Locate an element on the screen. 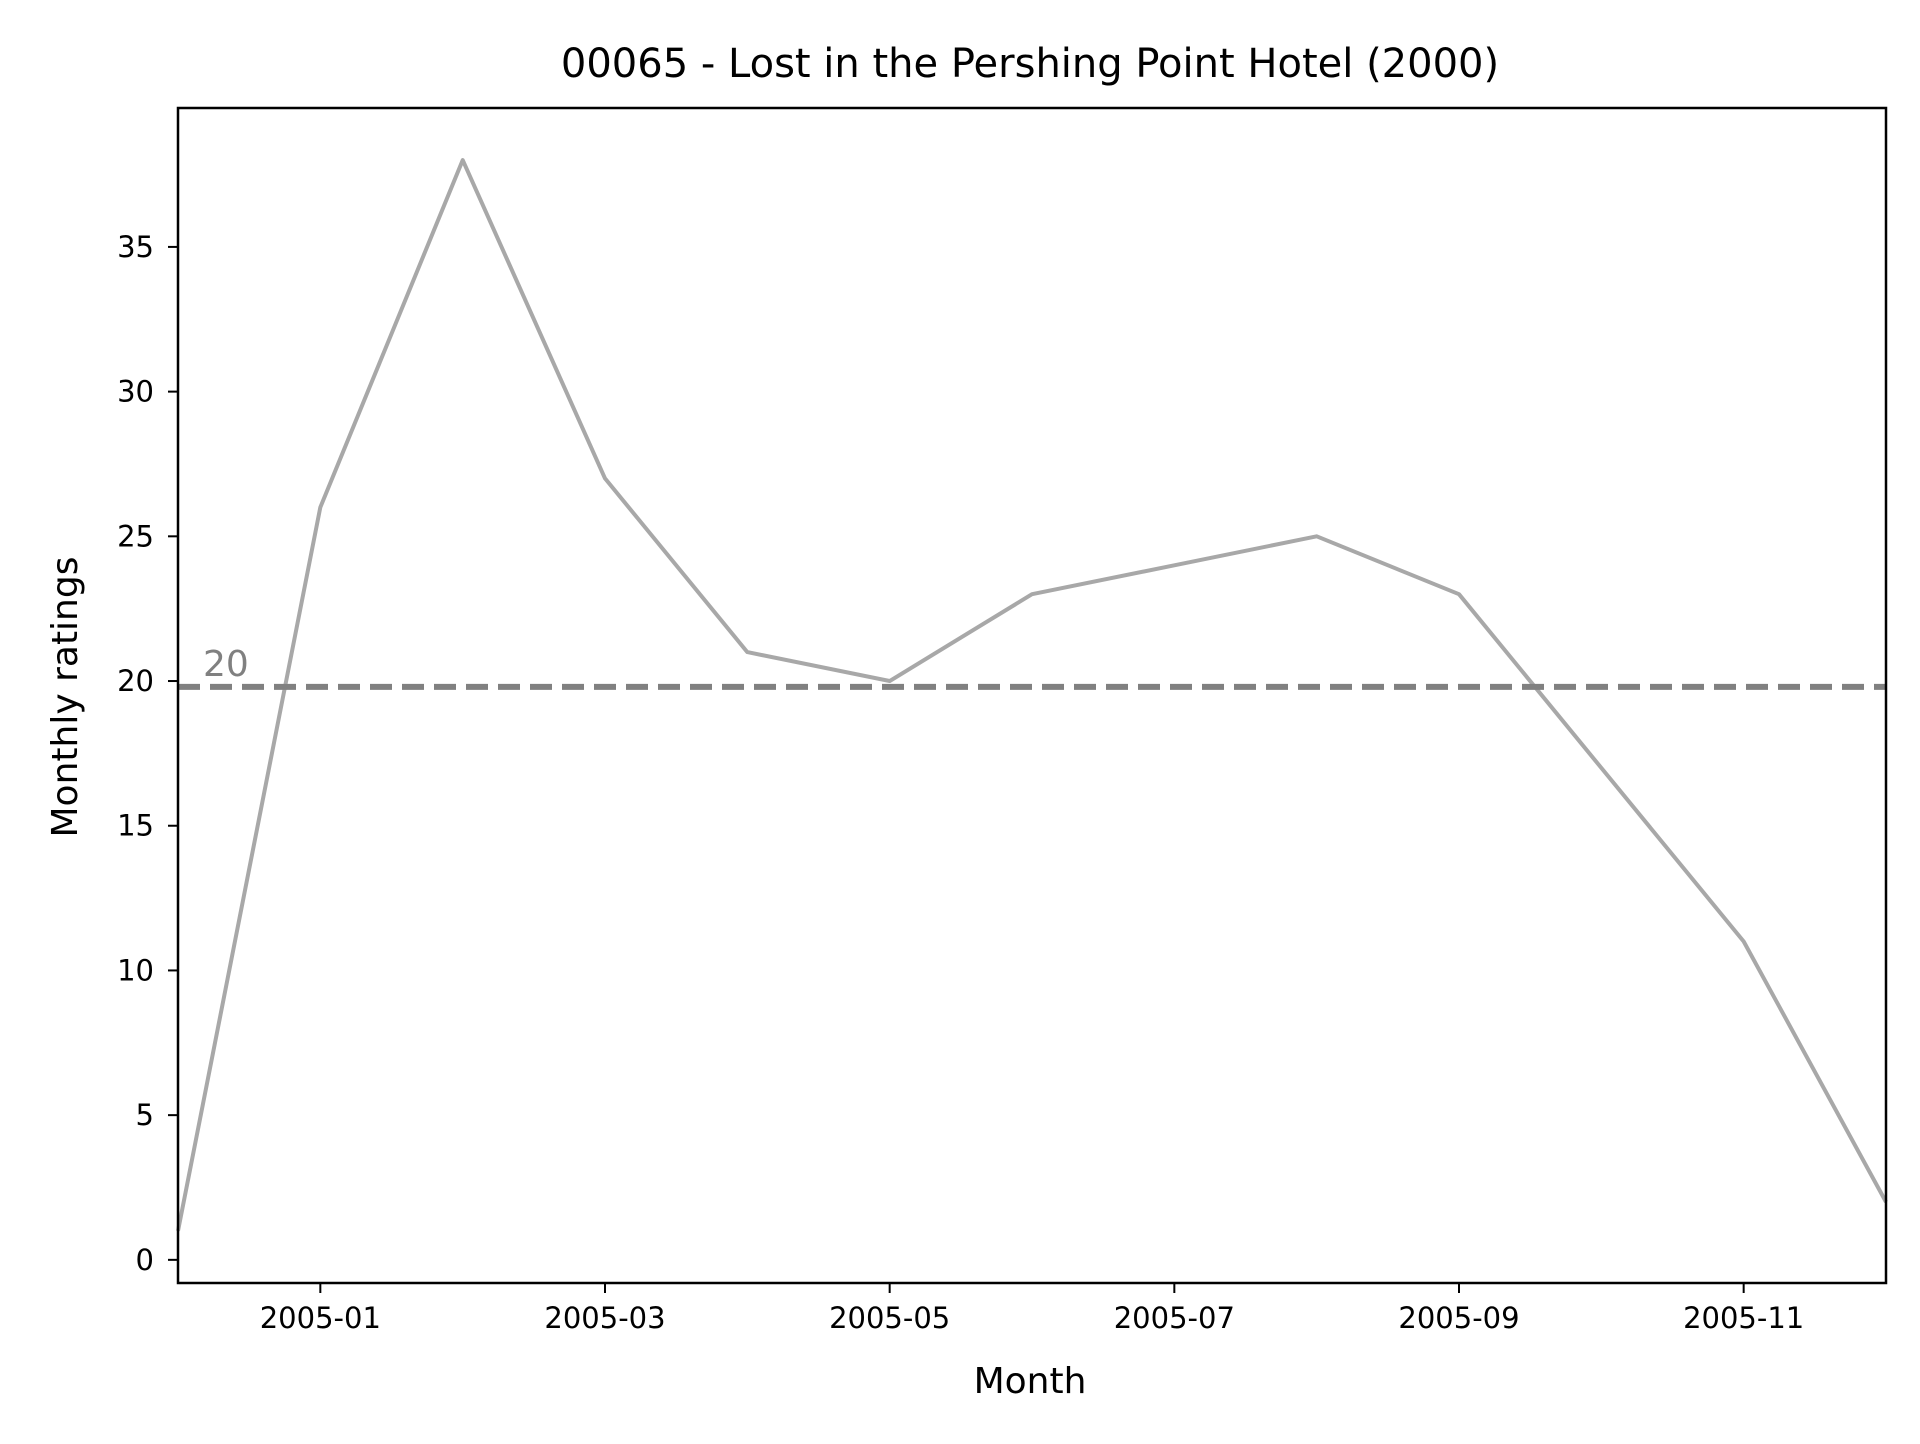  reference-line-label: 20 is located at coordinates (226, 664).